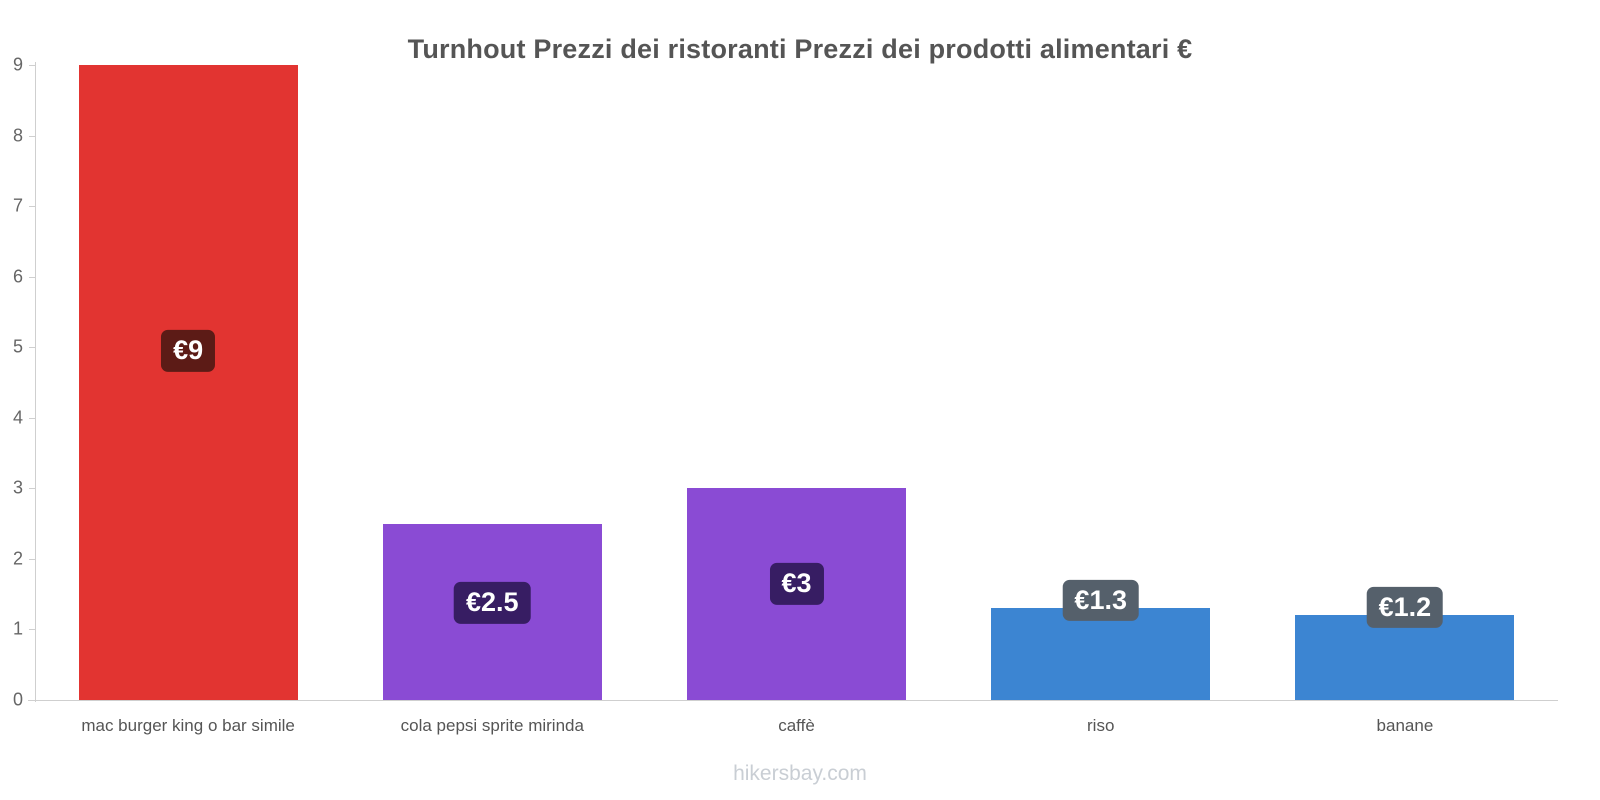 Image resolution: width=1600 pixels, height=800 pixels. I want to click on y-tick-label: 0, so click(17, 699).